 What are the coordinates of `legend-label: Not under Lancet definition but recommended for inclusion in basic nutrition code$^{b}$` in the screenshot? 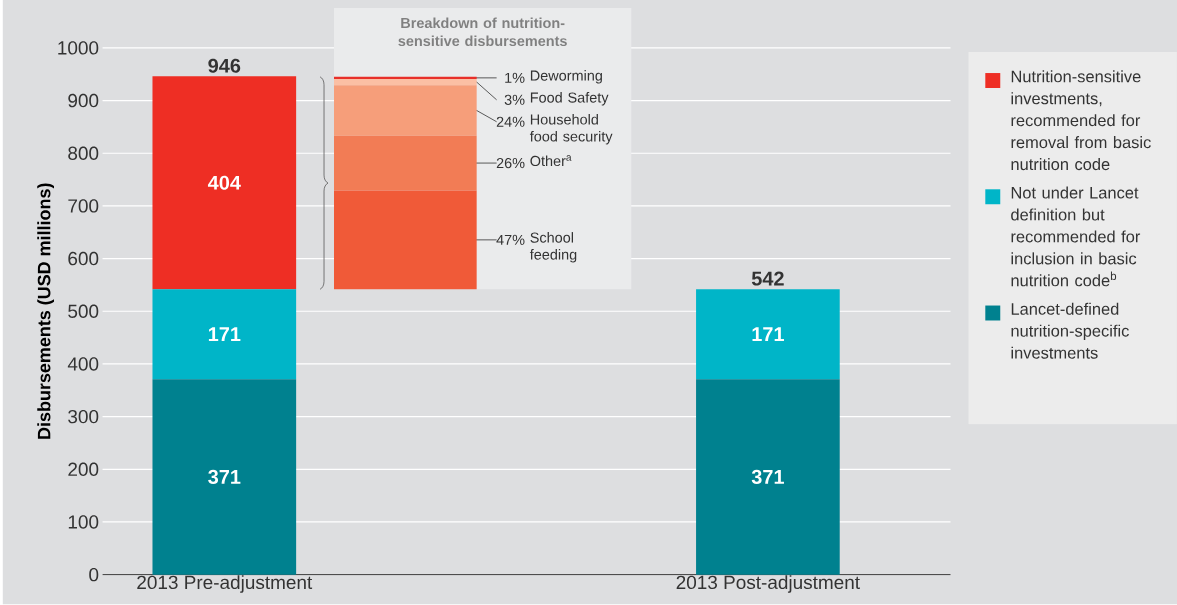 It's located at (1076, 236).